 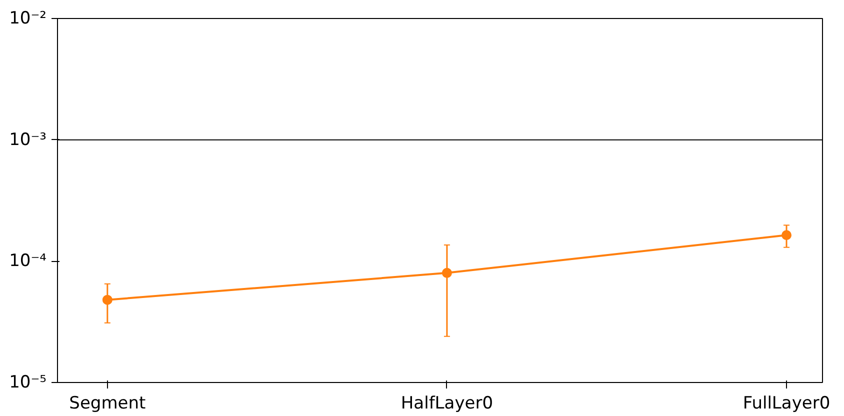 What do you see at coordinates (27, 140) in the screenshot?
I see `y-tick-label: 10⁻³` at bounding box center [27, 140].